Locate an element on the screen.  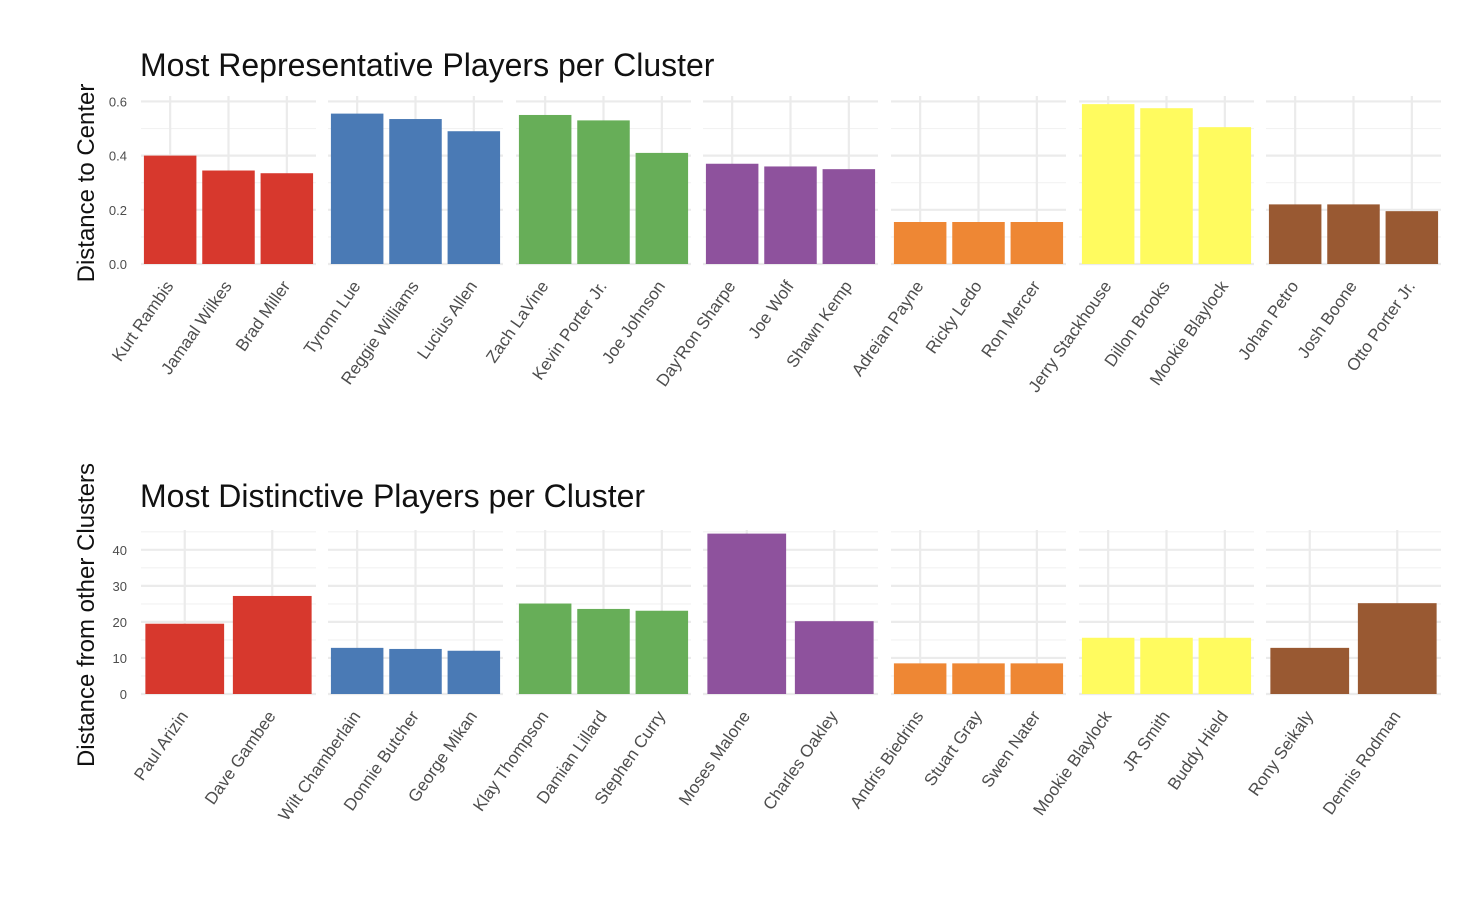
facet-panel: Paul Arizin Dave Gambee is located at coordinates (223, 669).